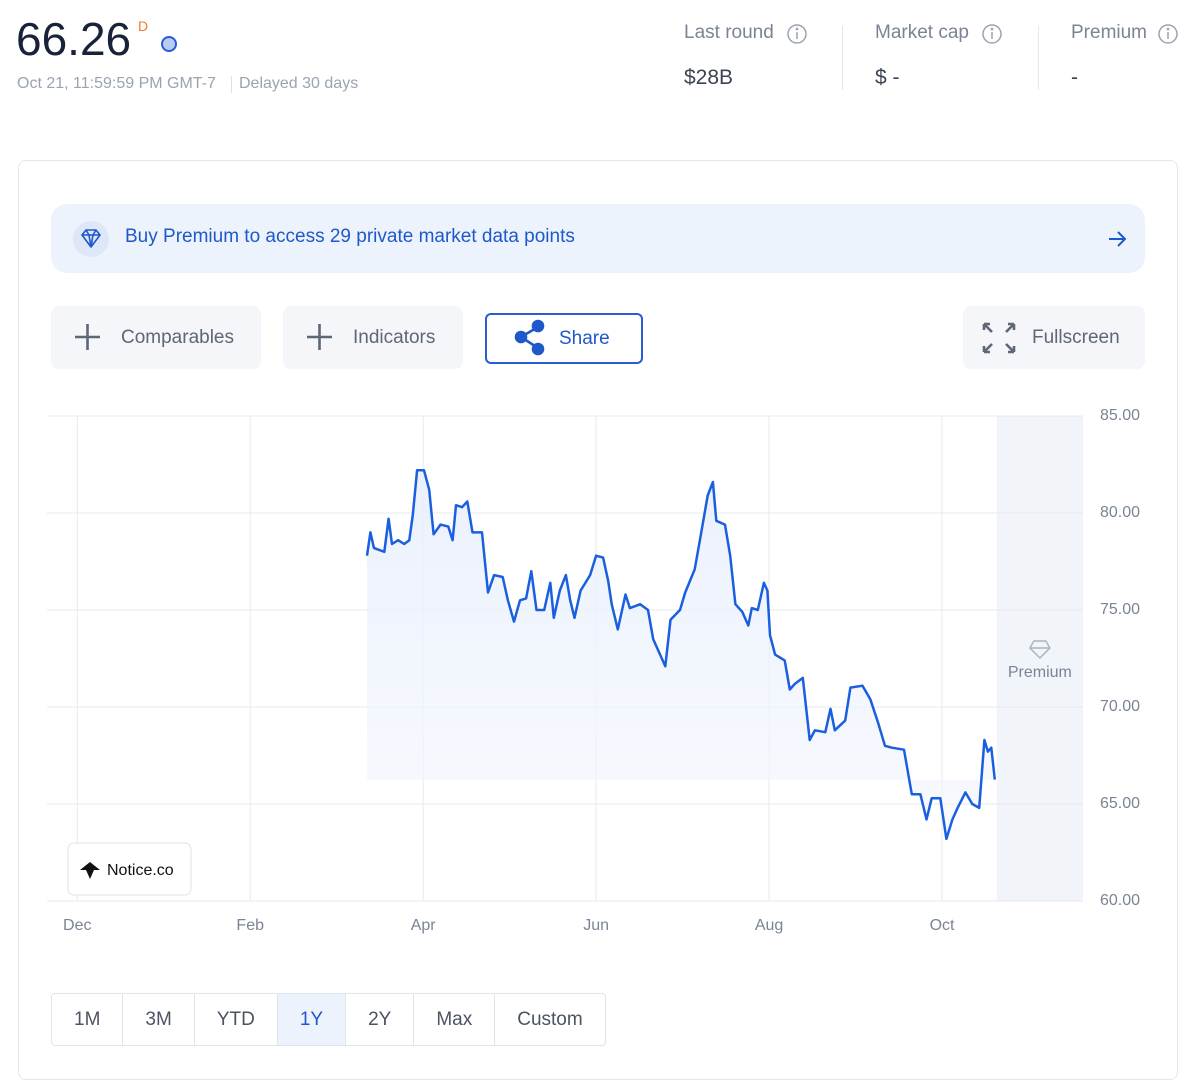 This screenshot has width=1200, height=1080. I want to click on watermark-label: Notice.co, so click(140, 870).